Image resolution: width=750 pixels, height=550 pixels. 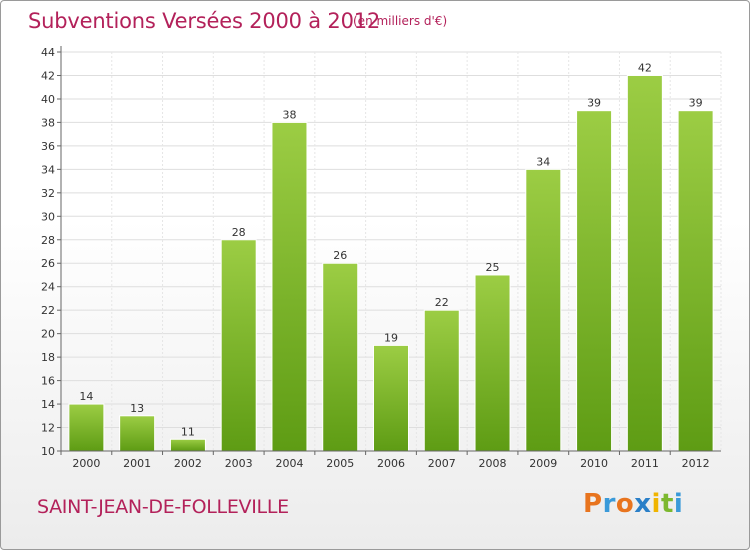 What do you see at coordinates (543, 463) in the screenshot?
I see `x-tick-label: 2009` at bounding box center [543, 463].